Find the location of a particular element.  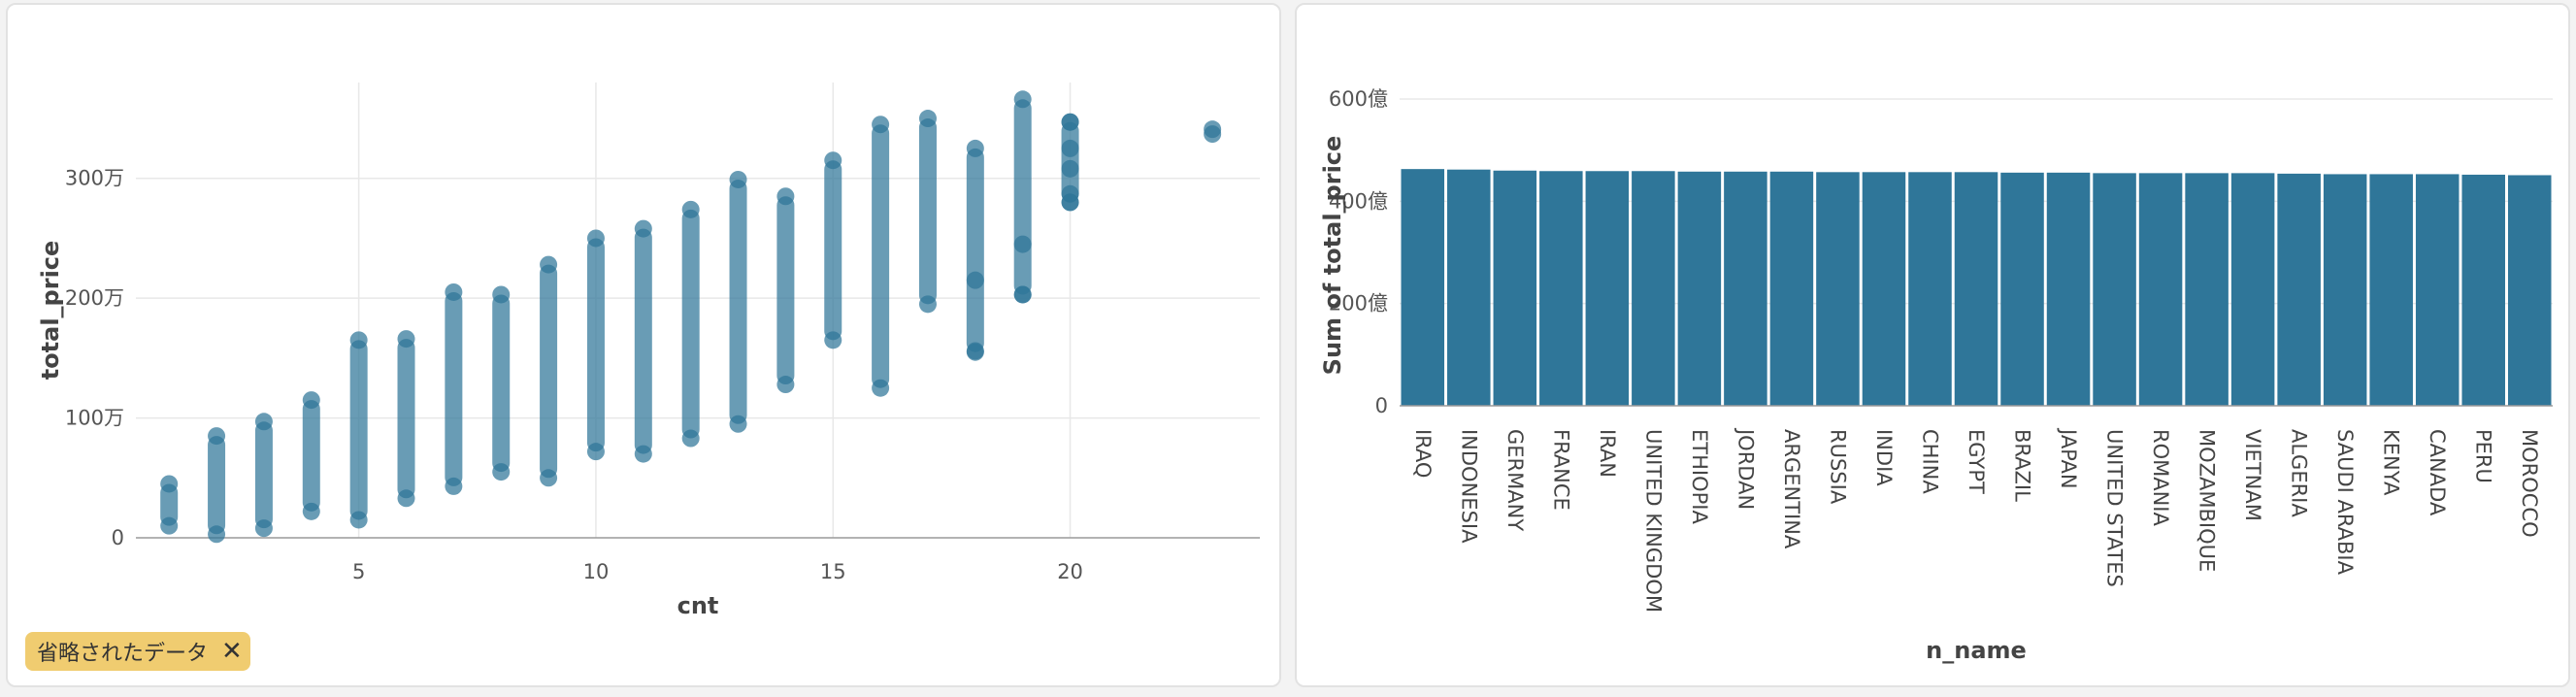

category-label: FRANCE is located at coordinates (1560, 470).